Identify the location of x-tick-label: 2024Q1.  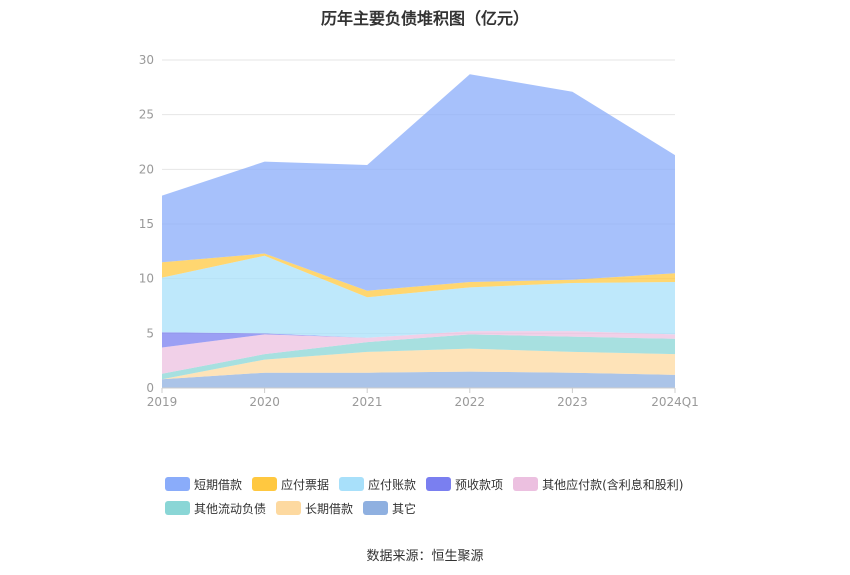
(675, 402).